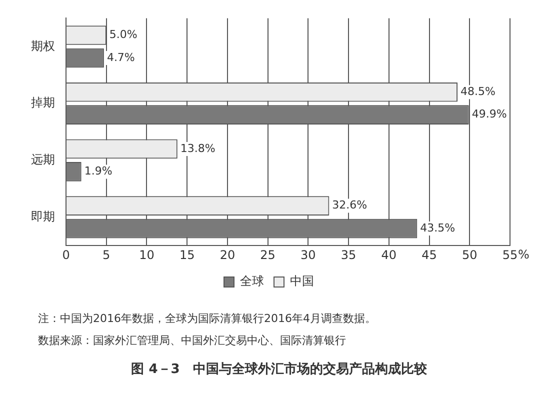 The width and height of the screenshot is (542, 406). I want to click on data-label: 32.6%, so click(350, 205).